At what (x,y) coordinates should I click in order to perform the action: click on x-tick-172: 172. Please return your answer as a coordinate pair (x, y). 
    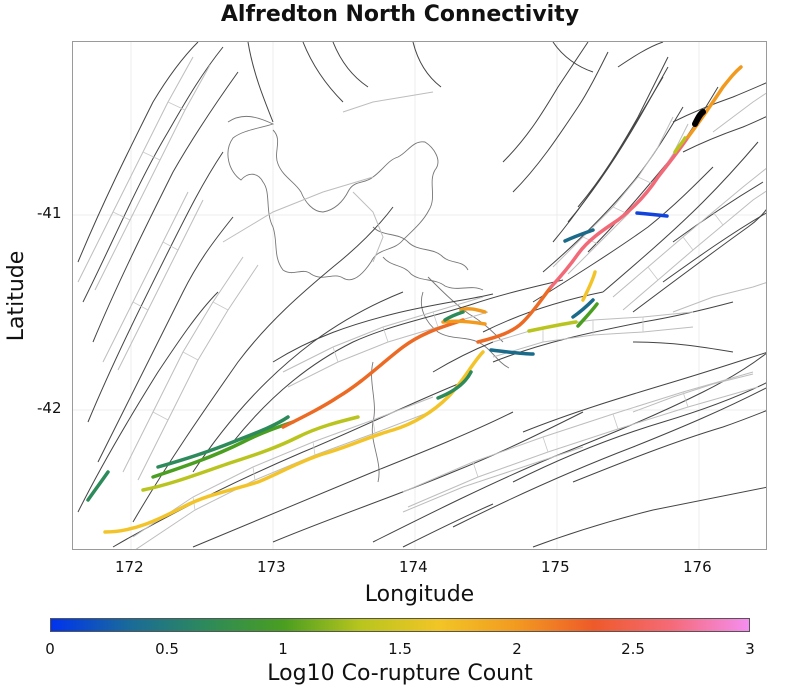
    Looking at the image, I should click on (129, 567).